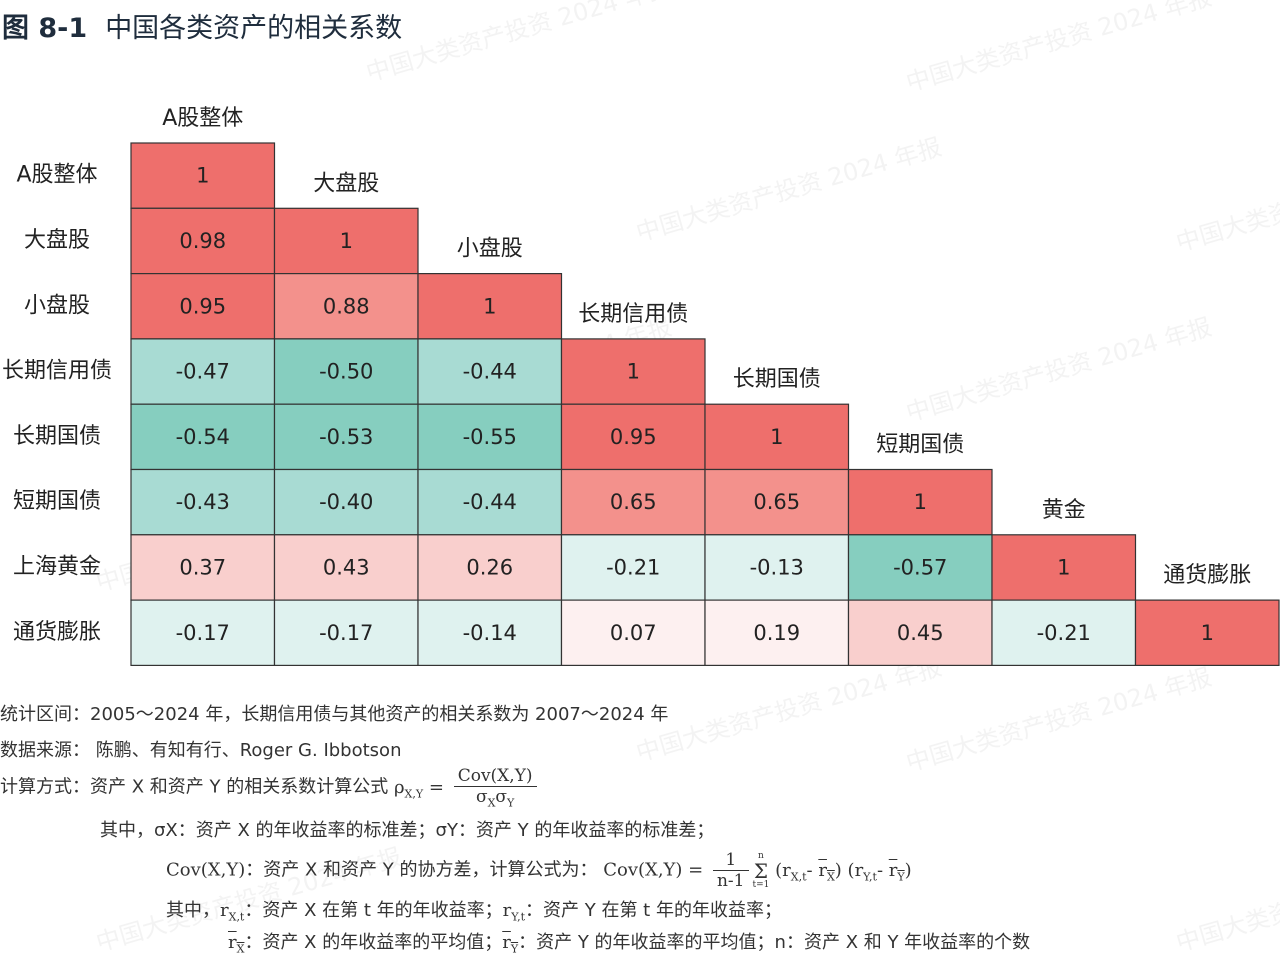 This screenshot has width=1280, height=958. Describe the element at coordinates (45, 28) in the screenshot. I see `figure-number: 图 8-1` at that location.